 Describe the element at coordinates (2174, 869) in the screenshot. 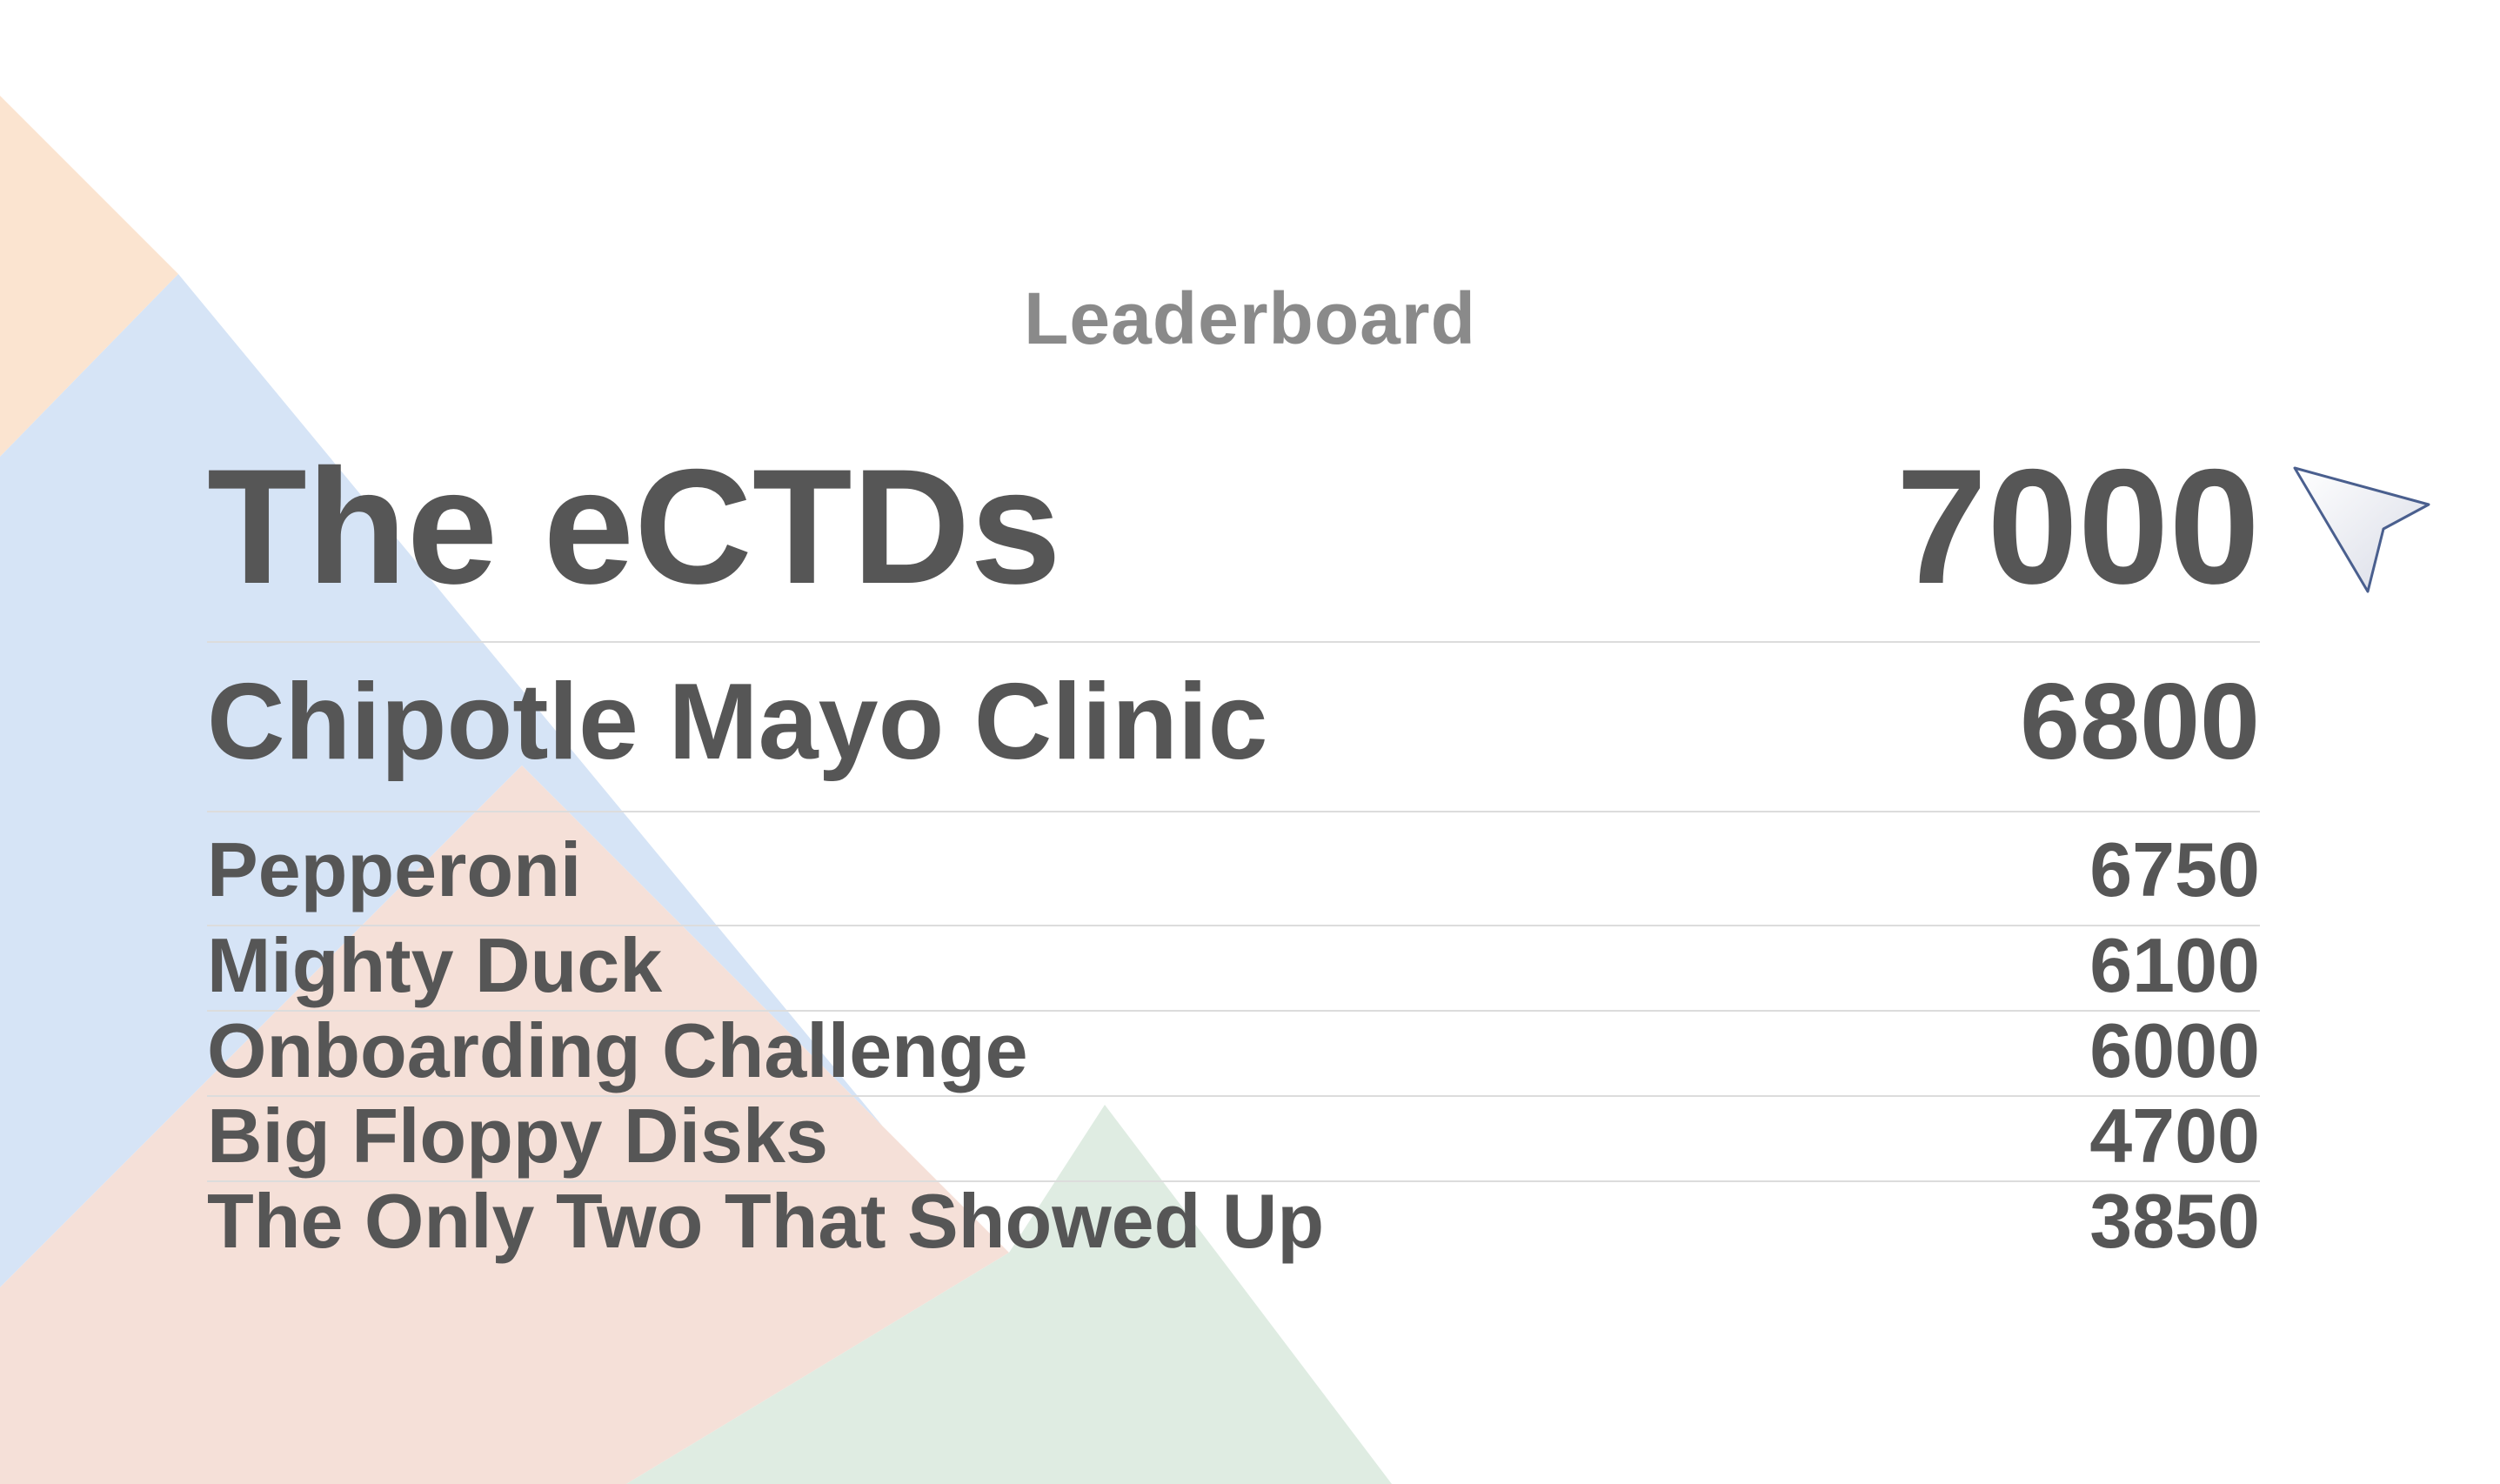

I see `team-score: 6750` at that location.